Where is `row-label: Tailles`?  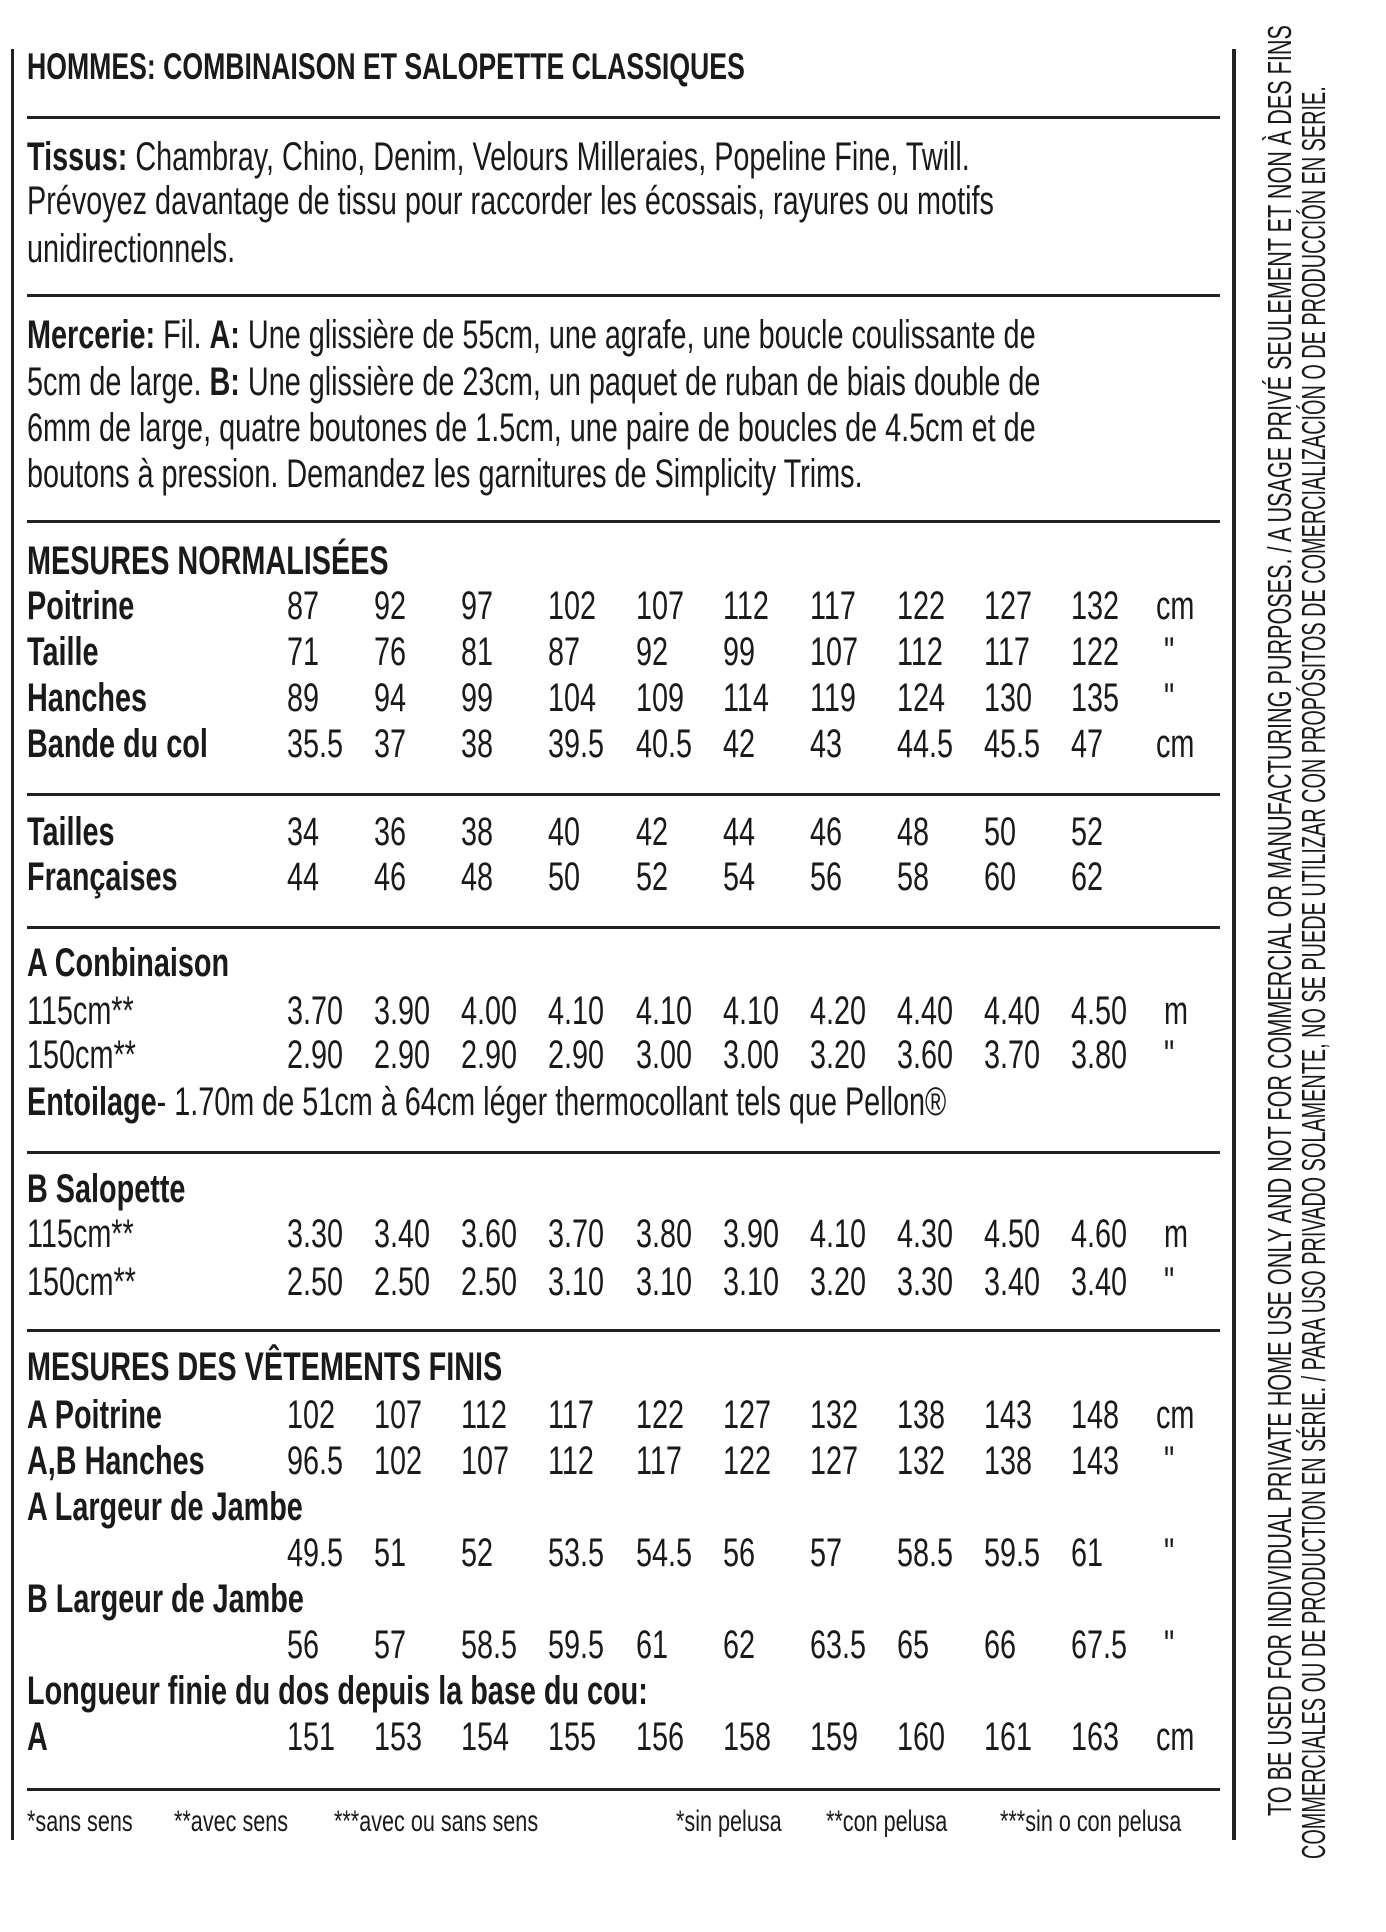 row-label: Tailles is located at coordinates (71, 832).